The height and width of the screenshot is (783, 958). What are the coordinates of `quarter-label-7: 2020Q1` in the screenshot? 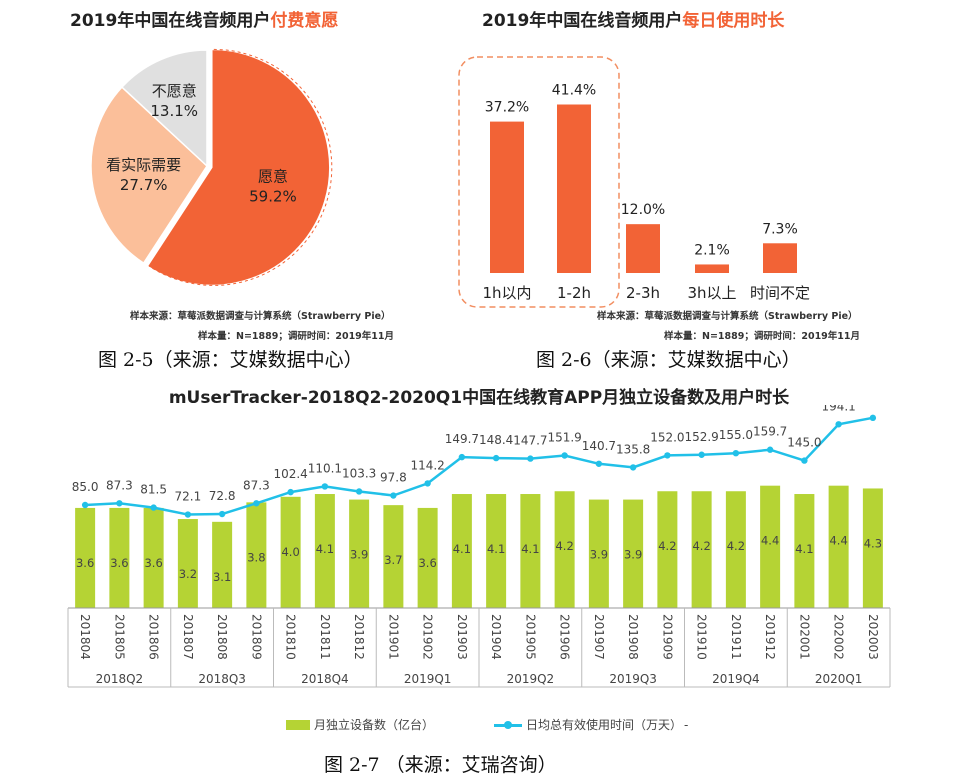 It's located at (839, 679).